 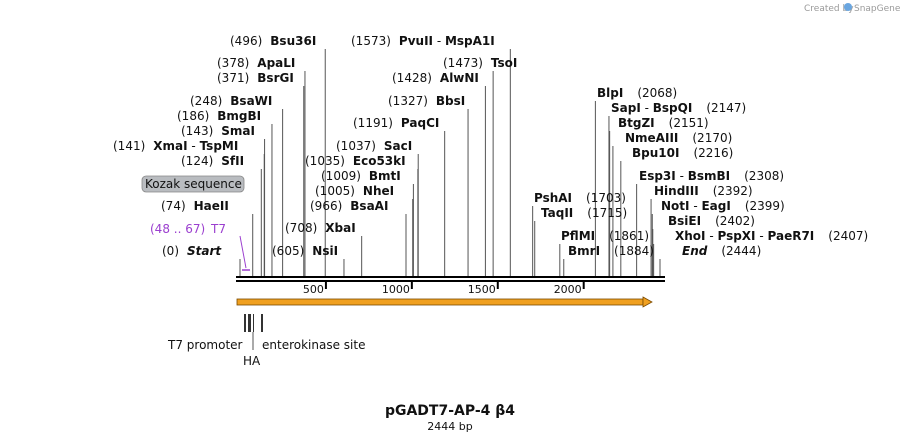 I want to click on site-smai: (143) SmaI, so click(x=218, y=131).